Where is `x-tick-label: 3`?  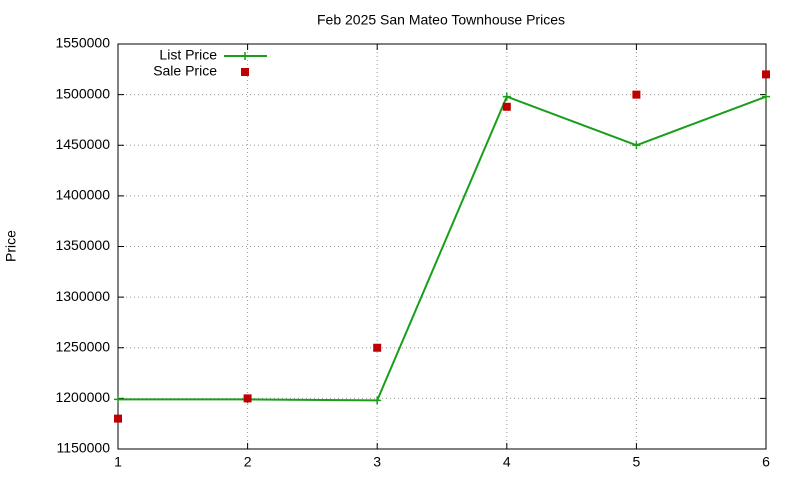 x-tick-label: 3 is located at coordinates (377, 462).